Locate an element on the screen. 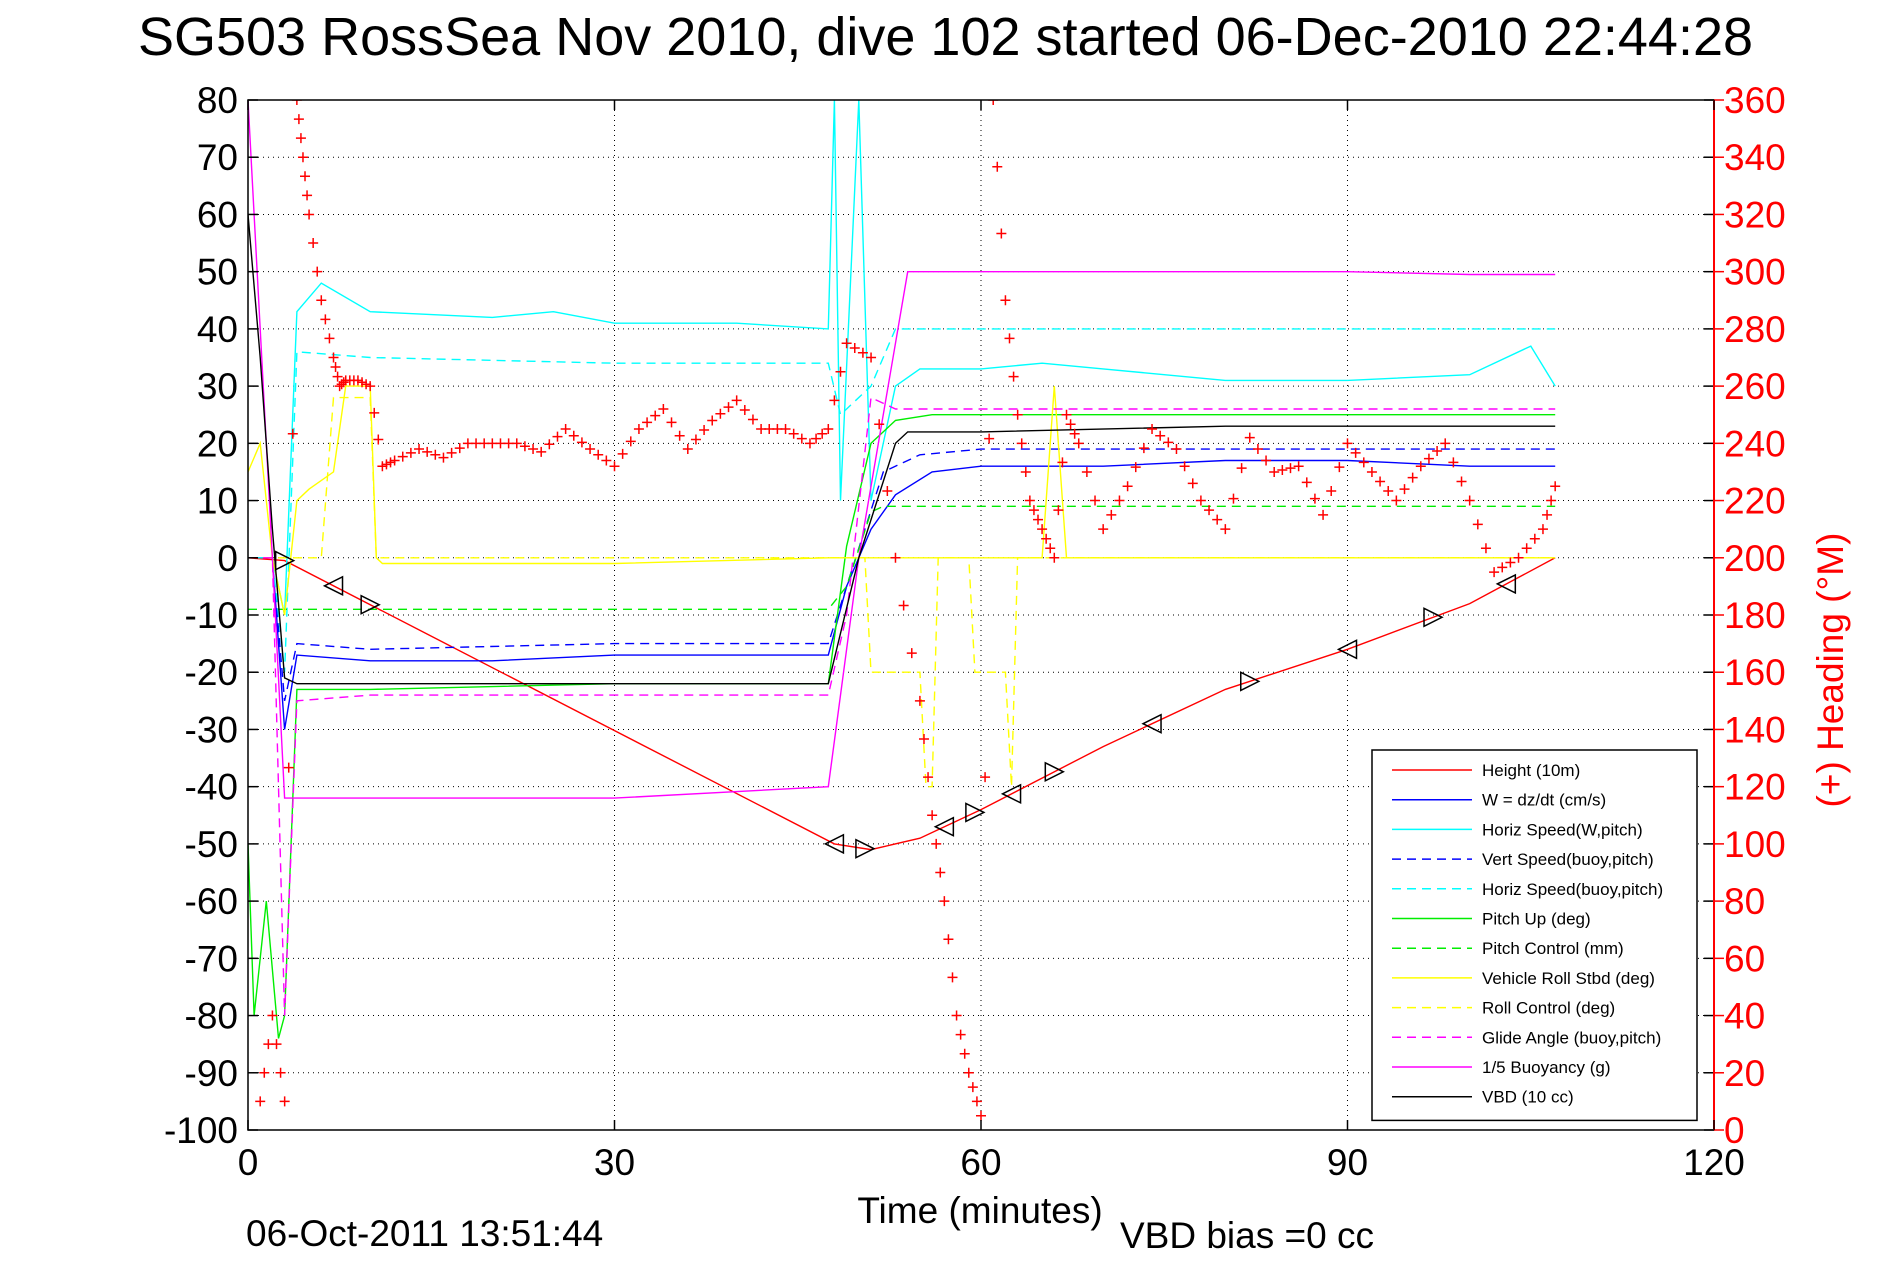 This screenshot has height=1262, width=1891. right-tick-label: 320 is located at coordinates (1755, 214).